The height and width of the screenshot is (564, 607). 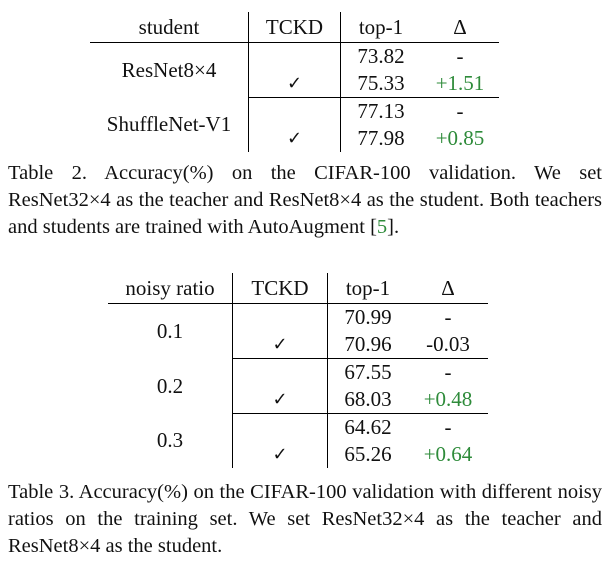 What do you see at coordinates (382, 227) in the screenshot?
I see `citation-link: 5` at bounding box center [382, 227].